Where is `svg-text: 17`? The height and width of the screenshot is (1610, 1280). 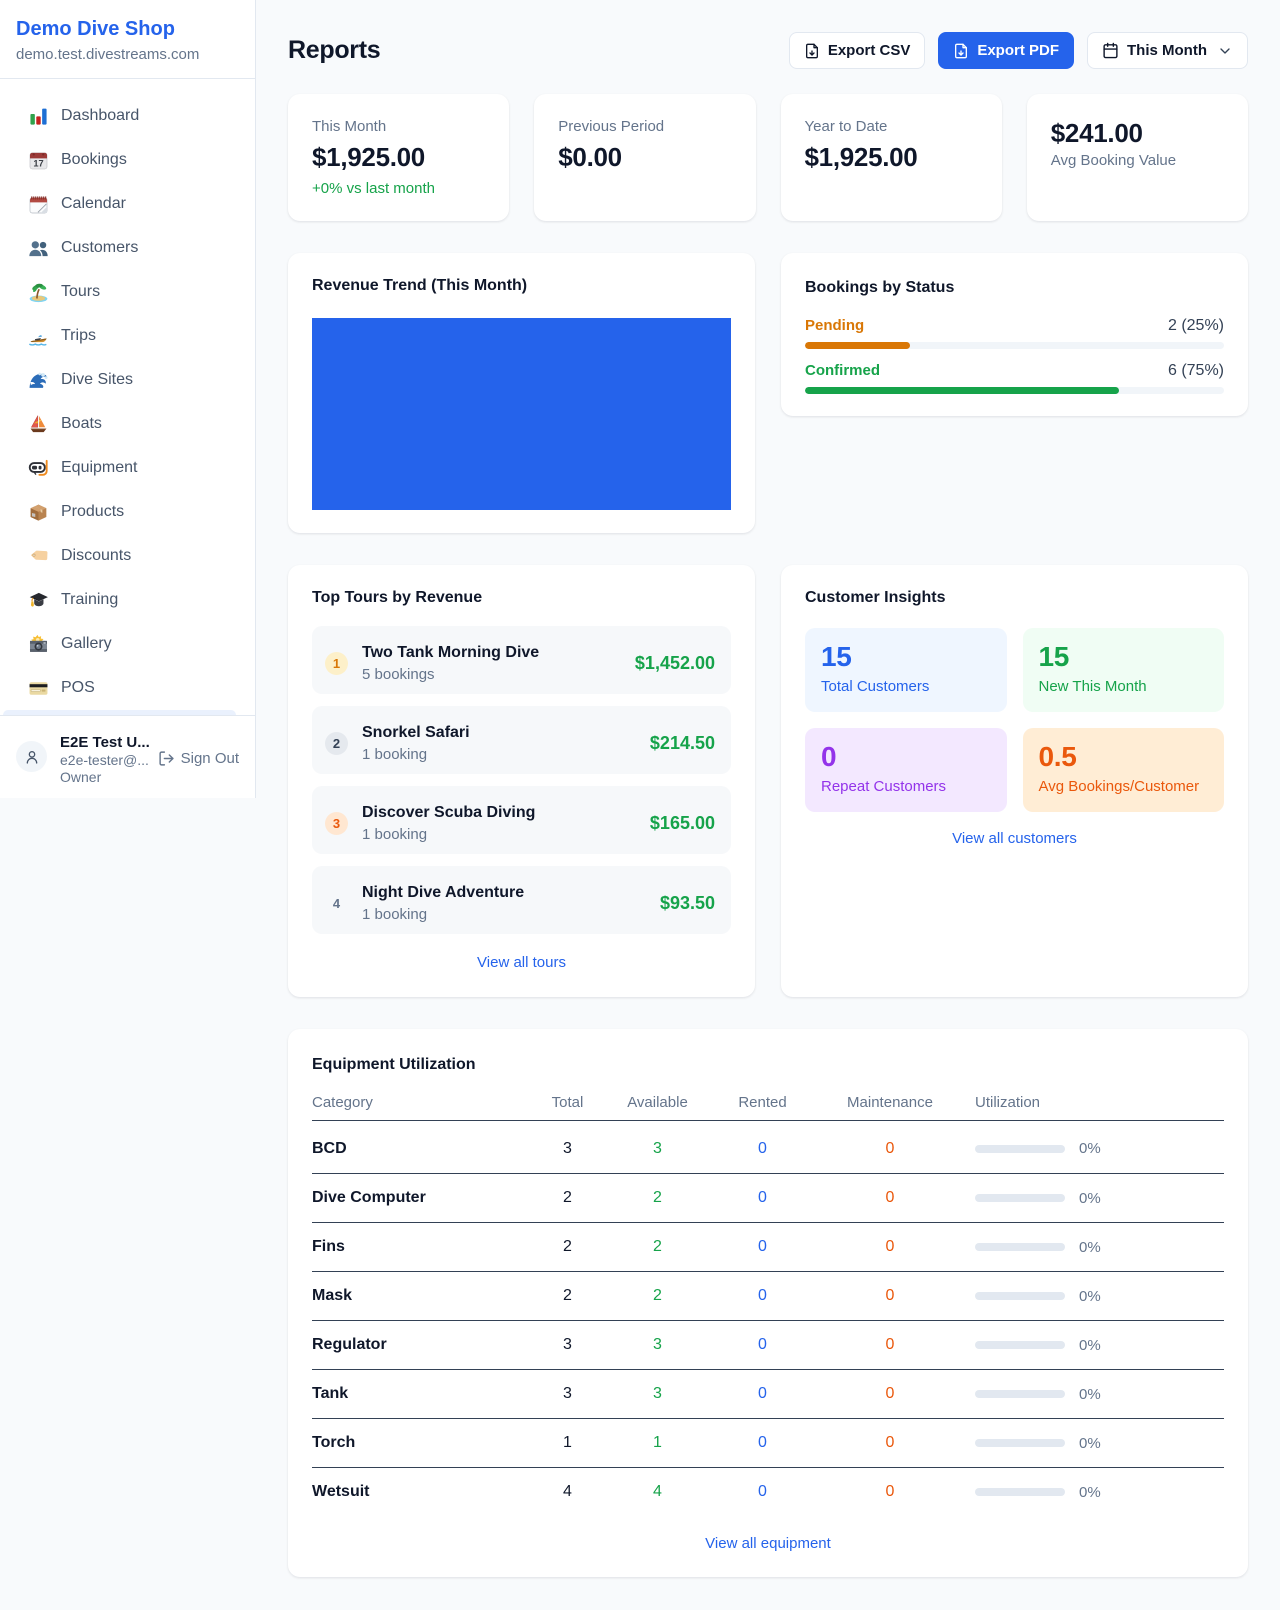 svg-text: 17 is located at coordinates (38, 163).